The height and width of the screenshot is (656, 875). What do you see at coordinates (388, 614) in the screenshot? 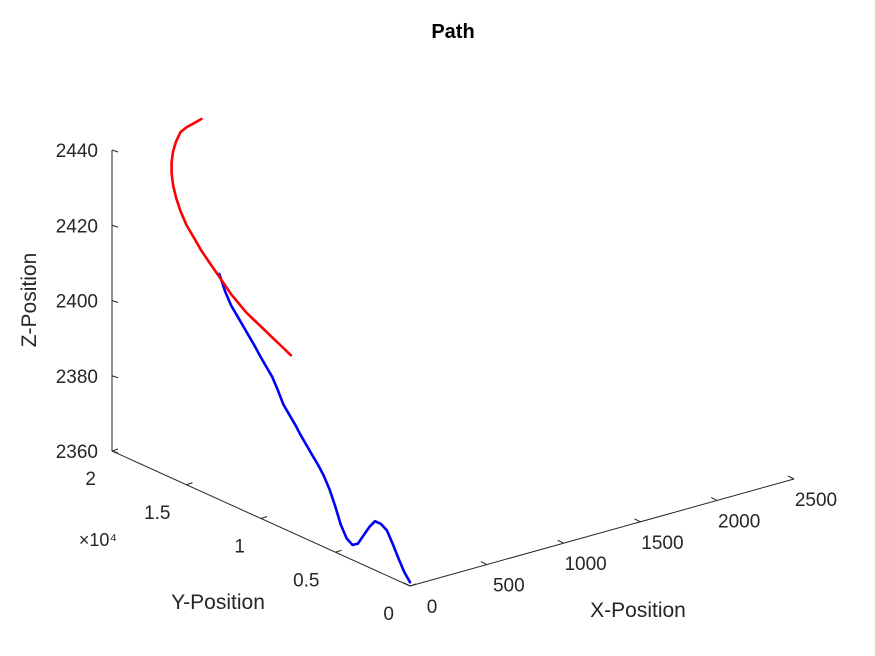
I see `y-tick-label: 0` at bounding box center [388, 614].